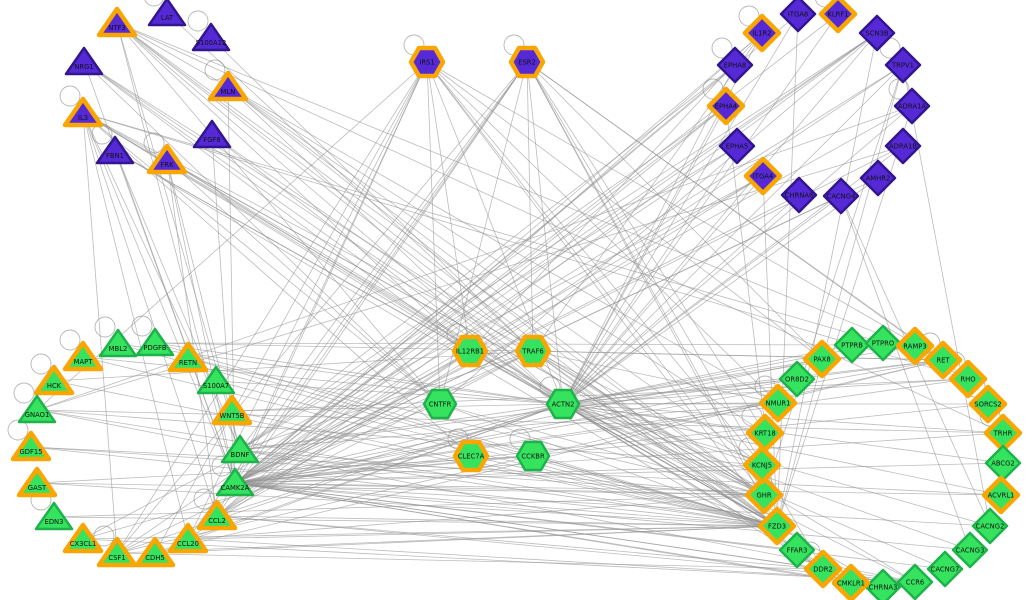 This screenshot has width=1027, height=600. I want to click on edge-ACTN2-RHO, so click(765, 391).